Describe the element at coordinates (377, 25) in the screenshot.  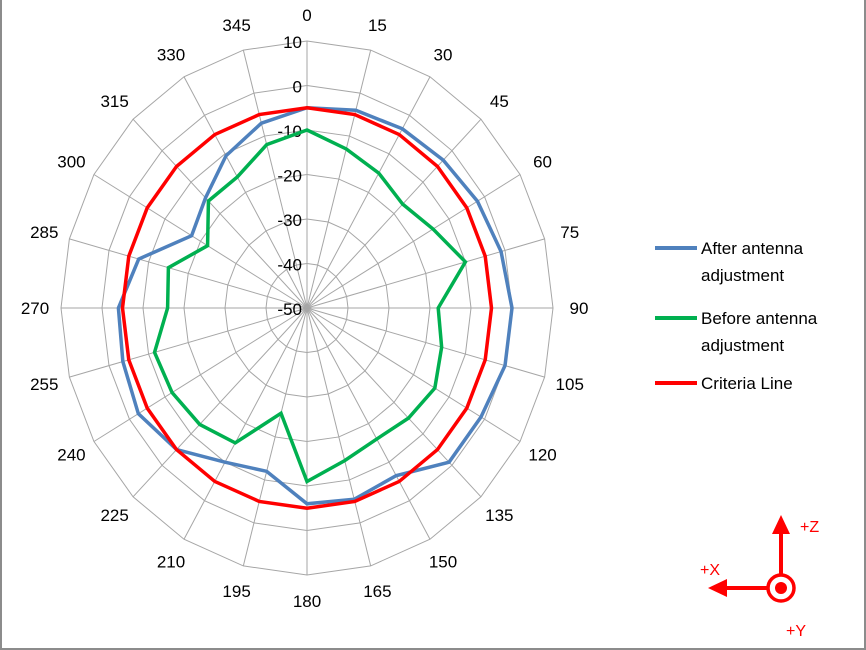
I see `angle-tick-label: 15` at that location.